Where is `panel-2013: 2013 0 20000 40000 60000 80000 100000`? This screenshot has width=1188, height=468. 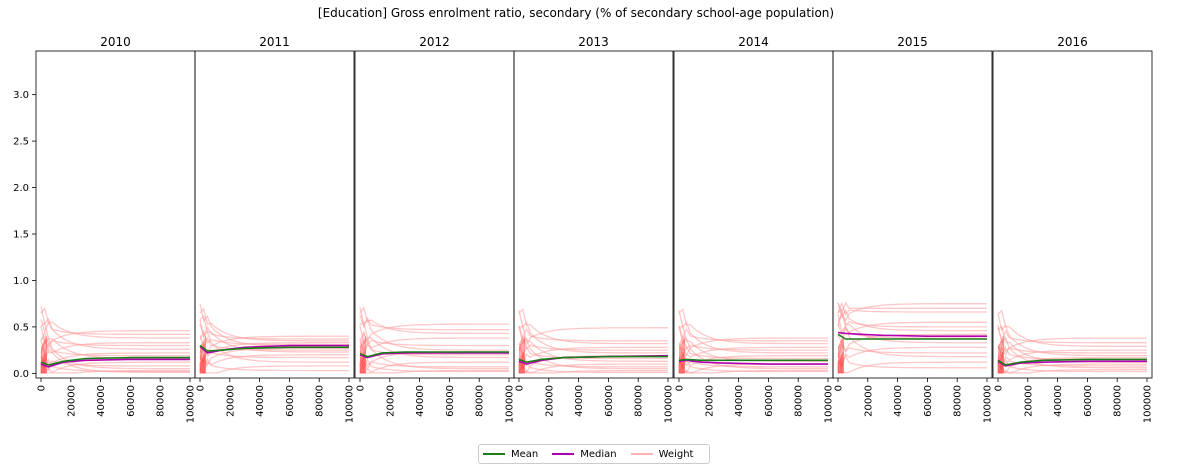 panel-2013: 2013 0 20000 40000 60000 80000 100000 is located at coordinates (594, 229).